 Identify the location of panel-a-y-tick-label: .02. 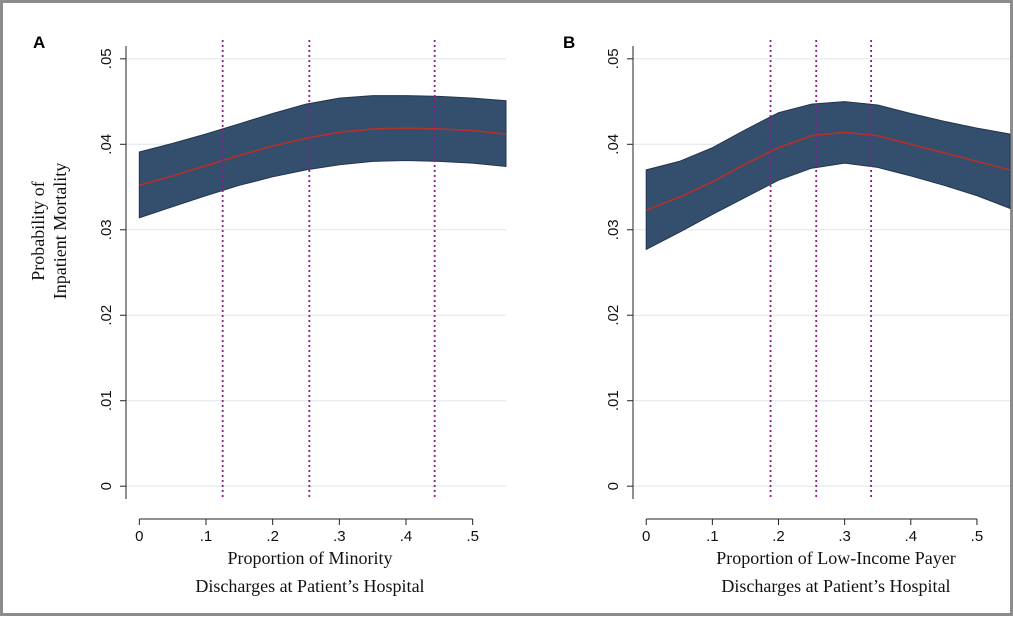
(106, 315).